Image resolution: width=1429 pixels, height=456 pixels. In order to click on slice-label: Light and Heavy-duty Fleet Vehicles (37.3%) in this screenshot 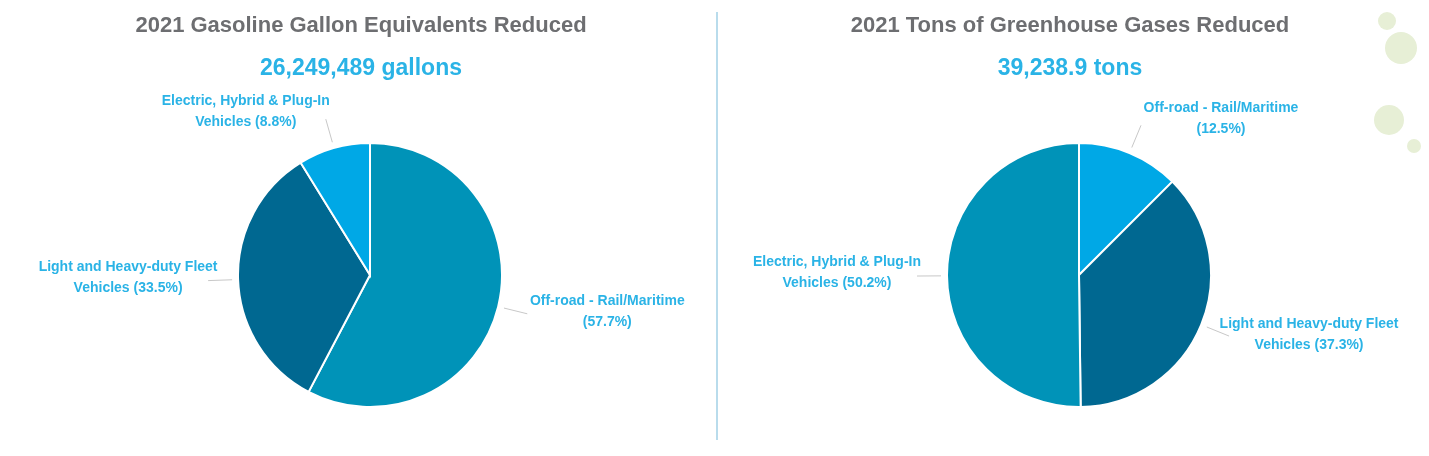, I will do `click(1309, 333)`.